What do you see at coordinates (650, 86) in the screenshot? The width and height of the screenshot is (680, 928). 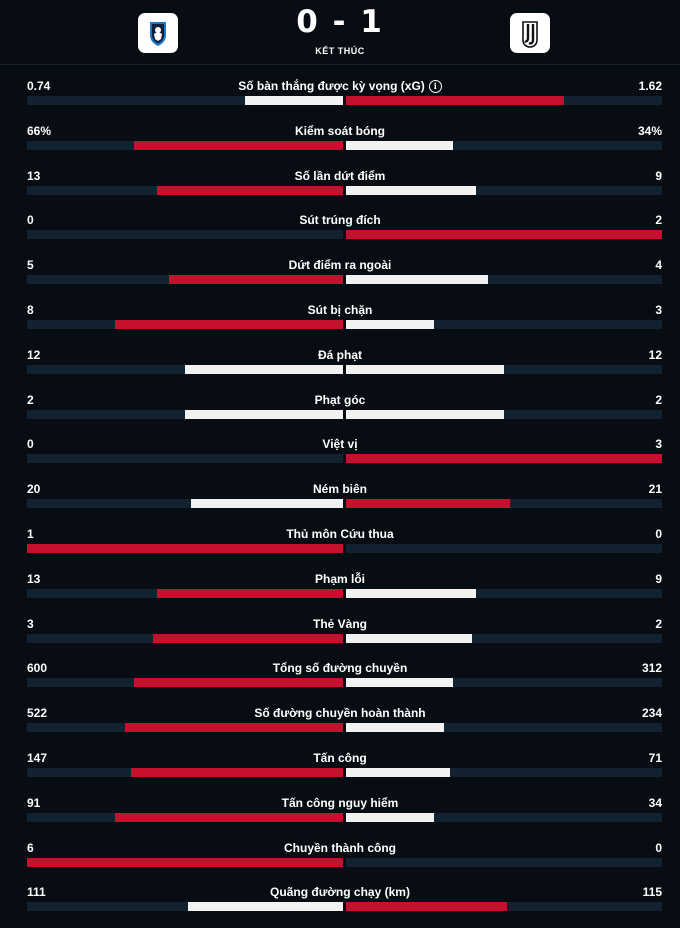 I see `stat-away-value: 1.62` at bounding box center [650, 86].